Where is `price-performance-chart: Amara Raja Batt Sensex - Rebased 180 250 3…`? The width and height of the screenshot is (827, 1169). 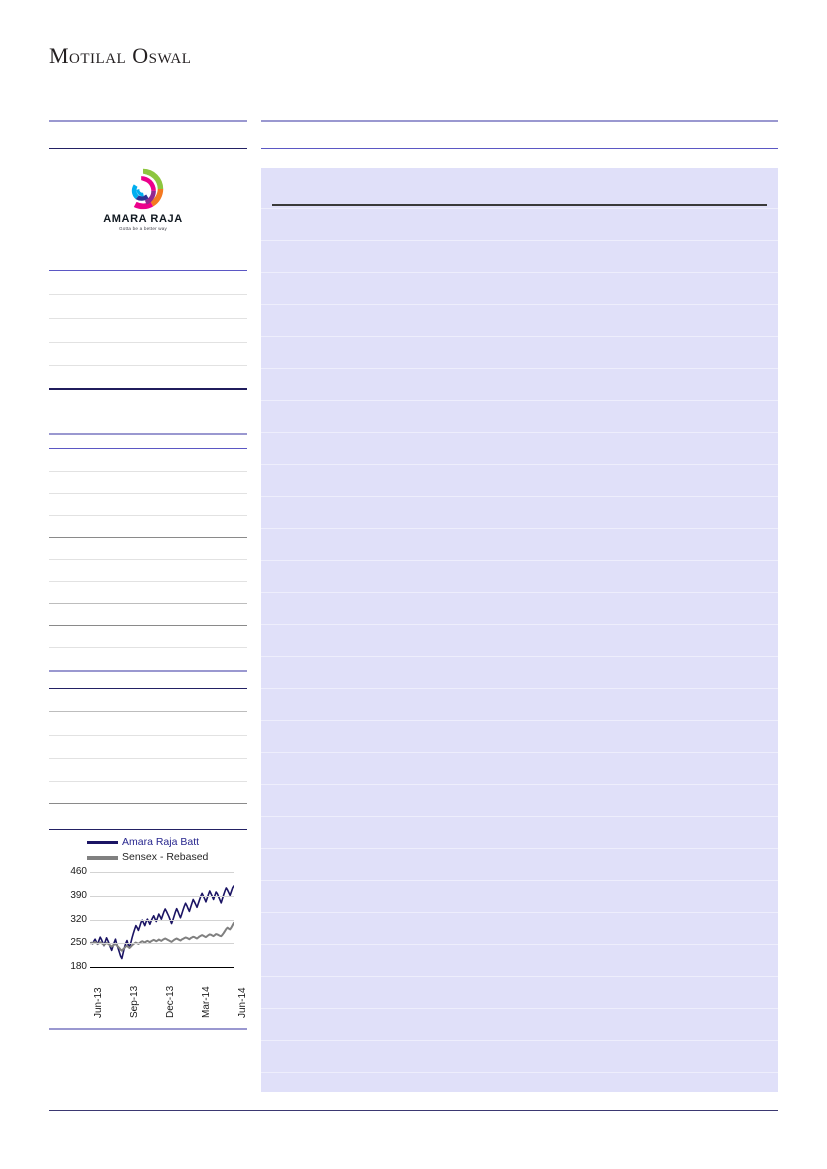 price-performance-chart: Amara Raja Batt Sensex - Rebased 180 250 3… is located at coordinates (149, 928).